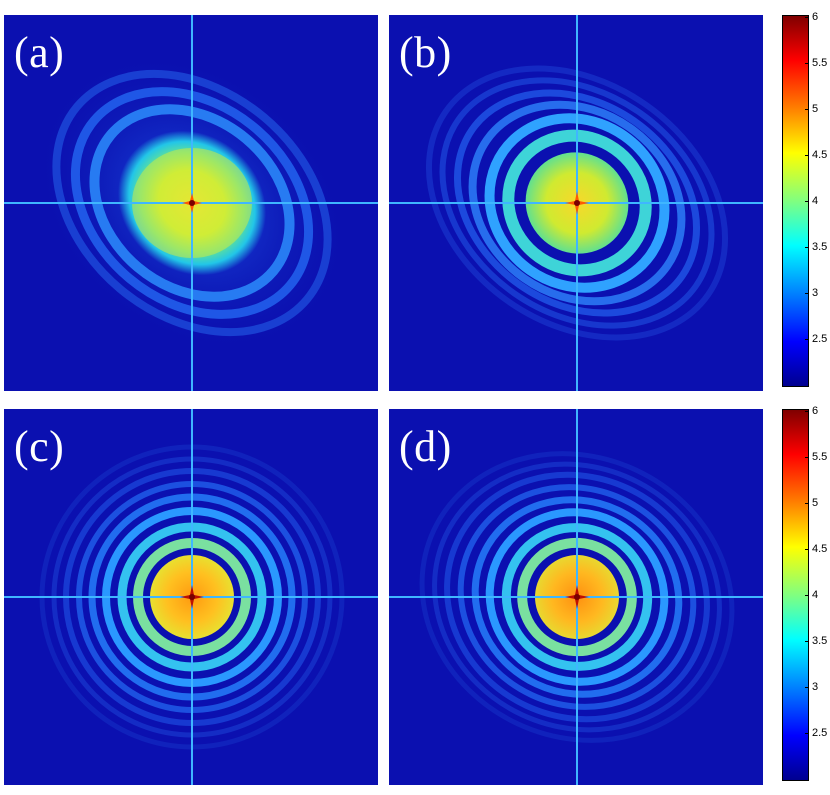  What do you see at coordinates (39, 52) in the screenshot?
I see `panel-a-label: (a)` at bounding box center [39, 52].